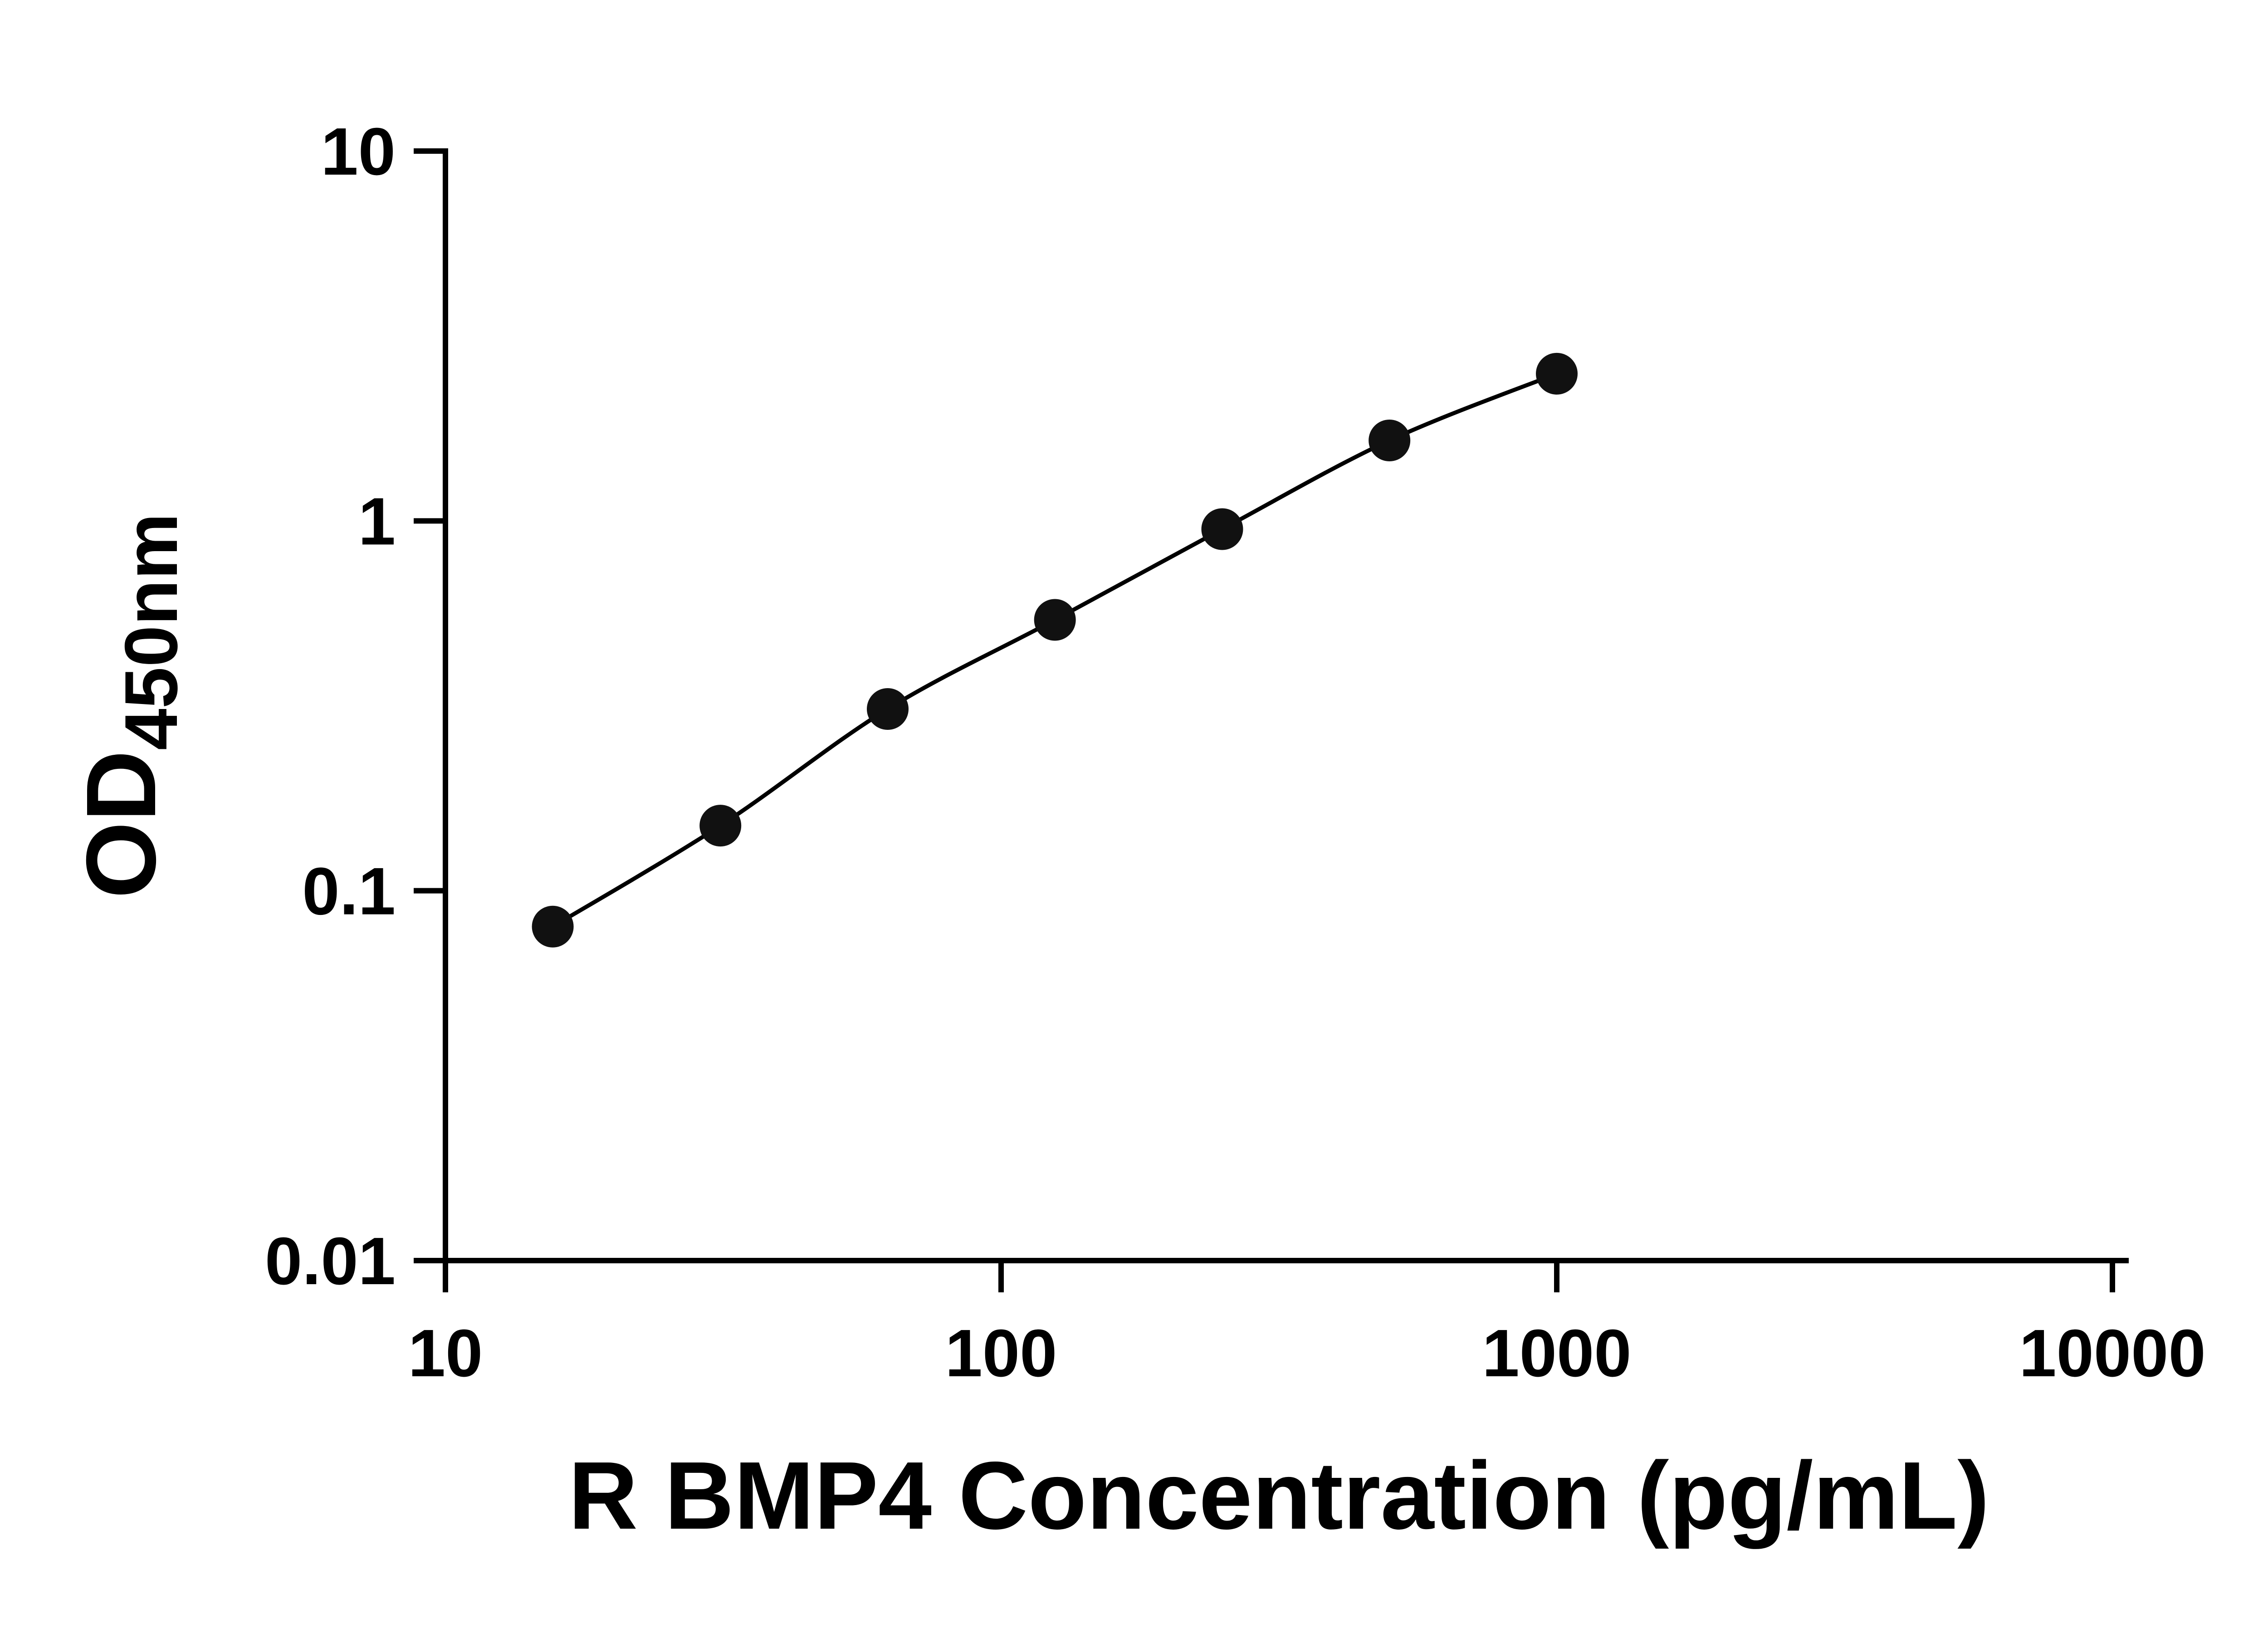  I want to click on y-axis-title: OD450nm, so click(130, 706).